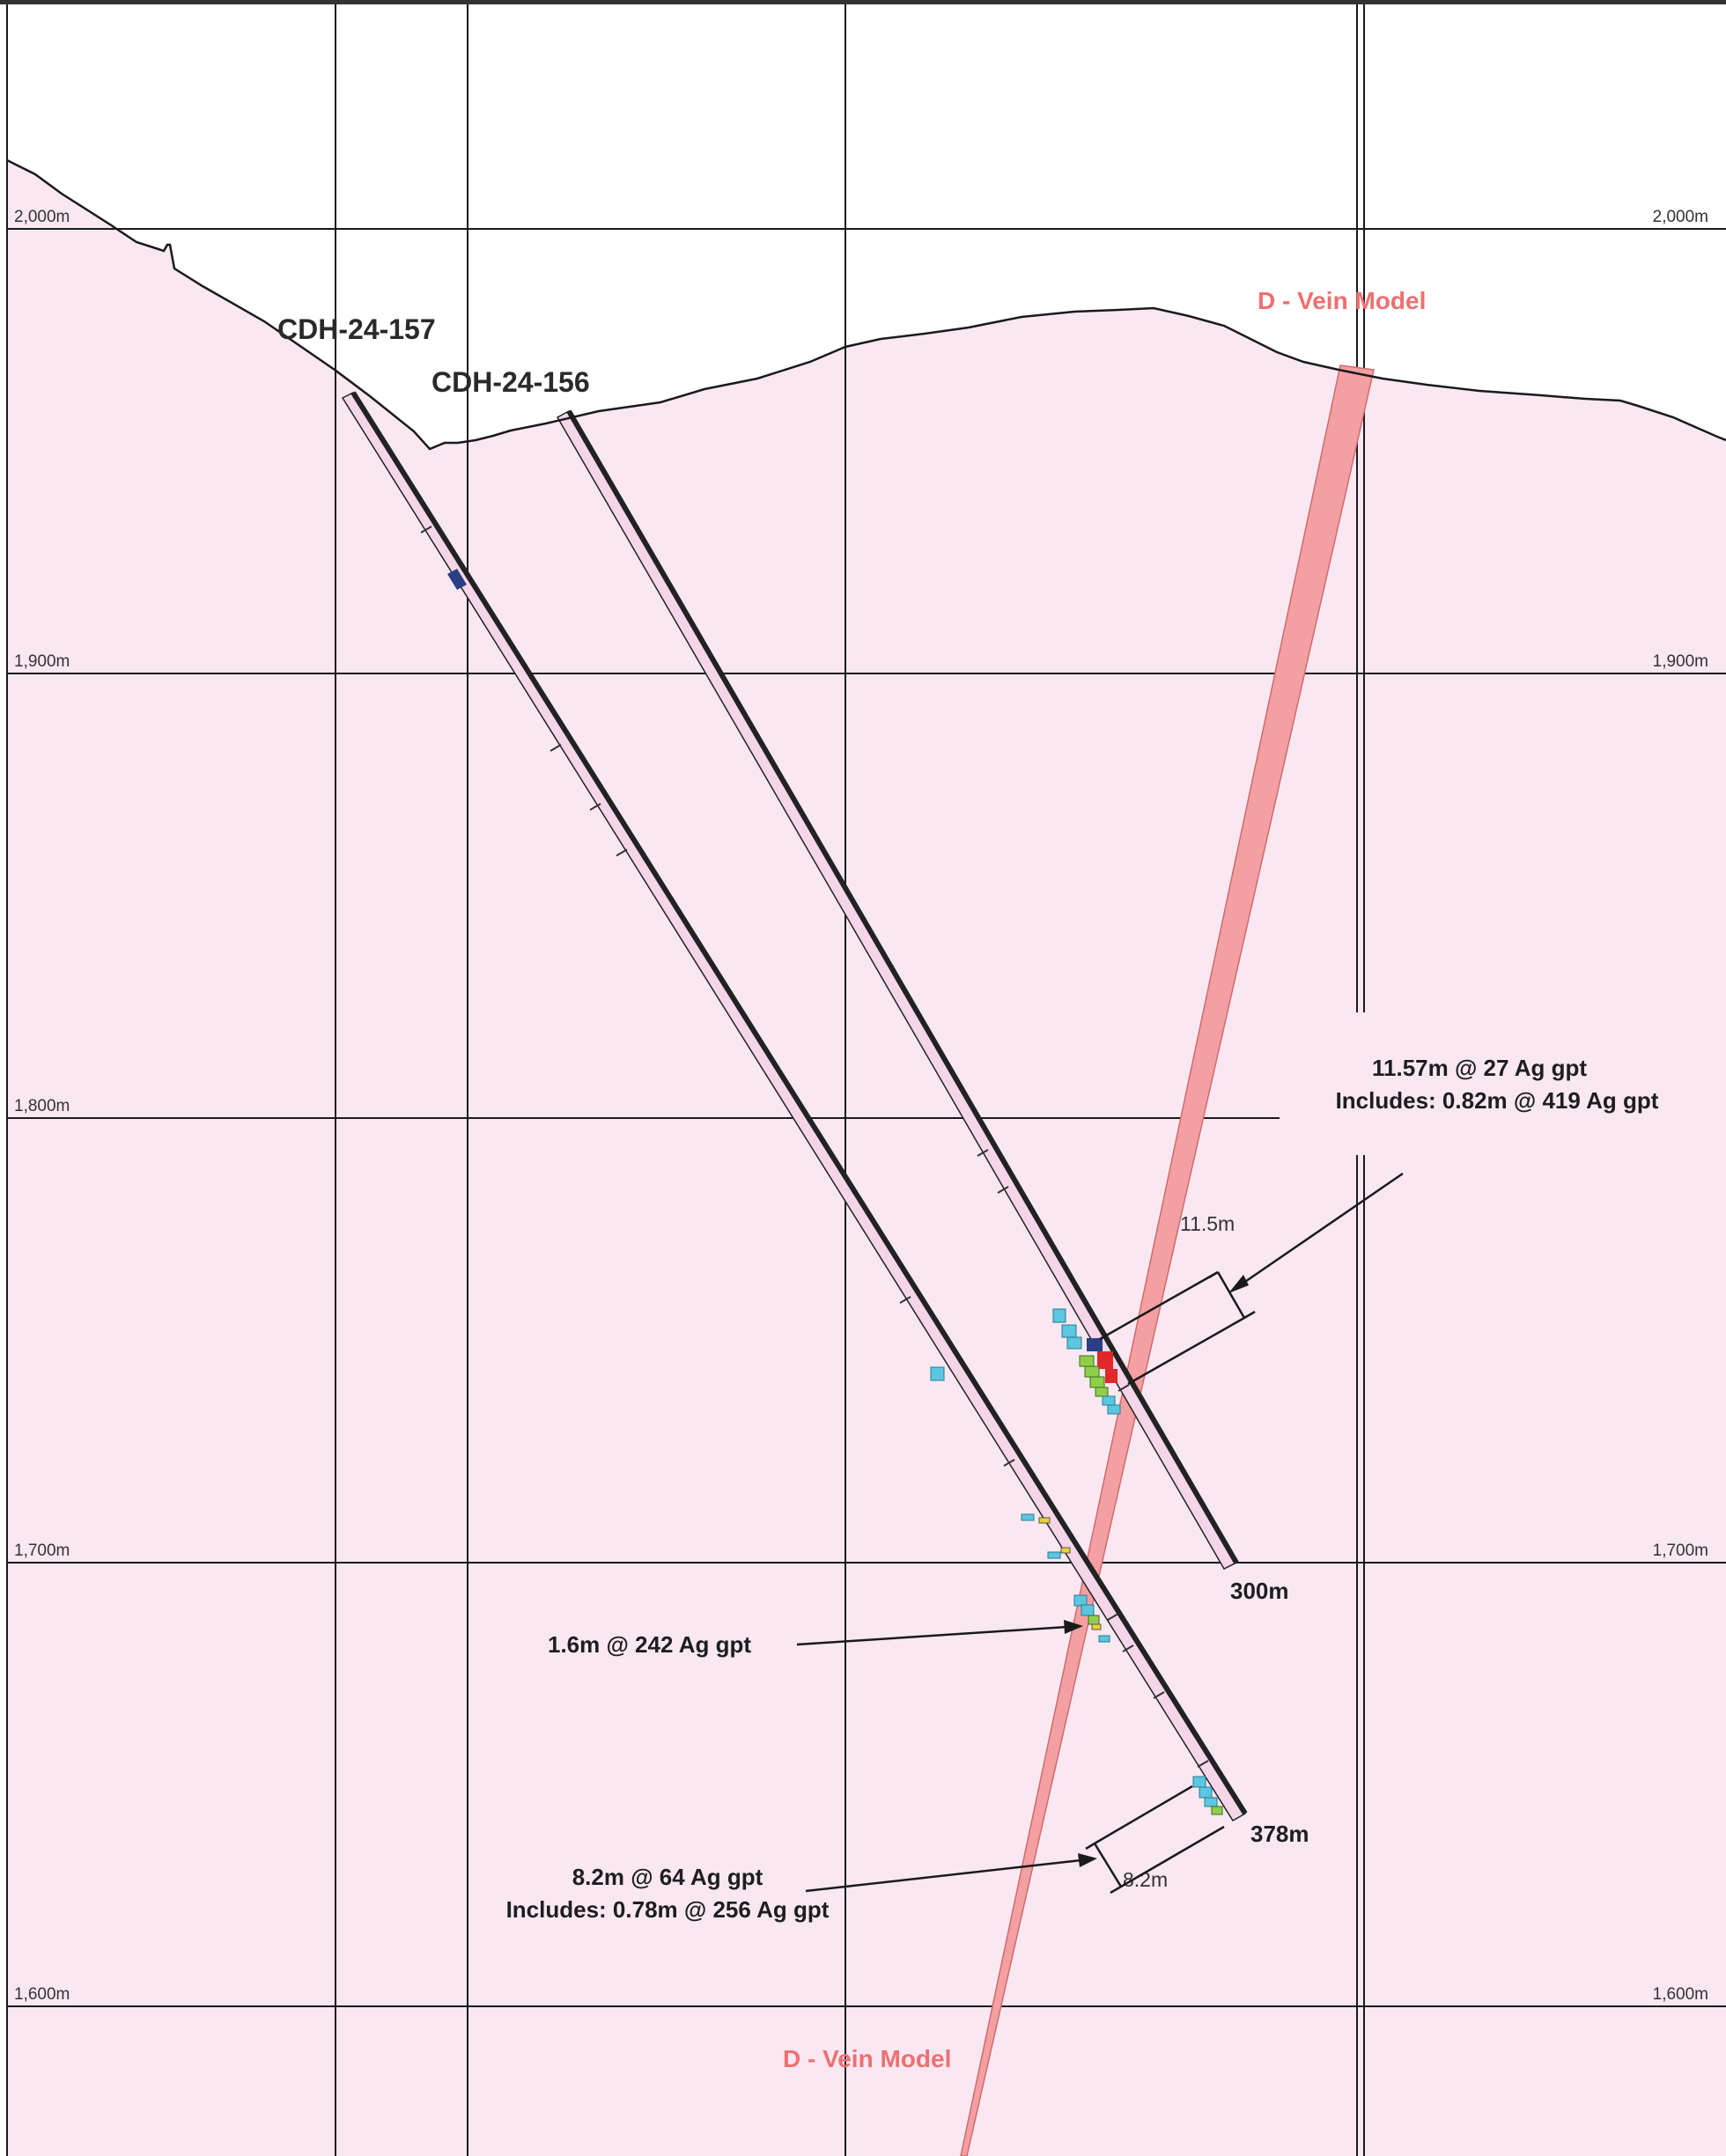  What do you see at coordinates (1177, 1328) in the screenshot?
I see `upper-intercept-dimension` at bounding box center [1177, 1328].